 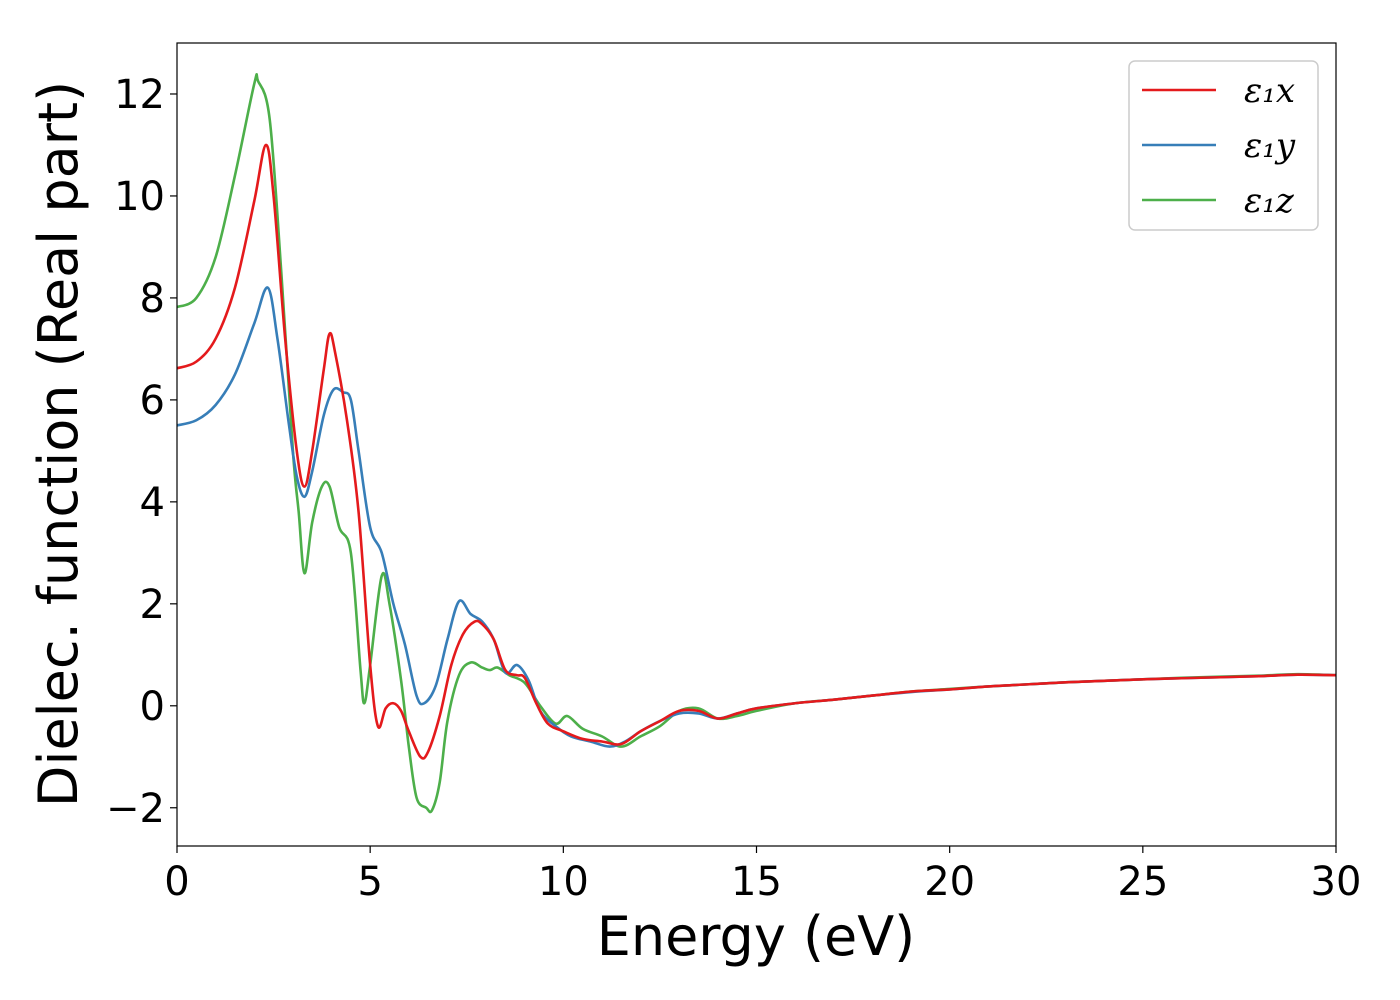 What do you see at coordinates (152, 503) in the screenshot?
I see `y-tick-label: 4` at bounding box center [152, 503].